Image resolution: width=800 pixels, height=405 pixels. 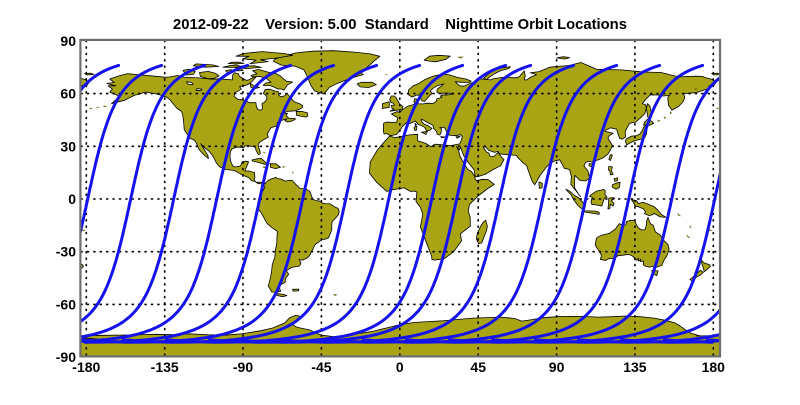 What do you see at coordinates (478, 367) in the screenshot?
I see `svg-text: 45` at bounding box center [478, 367].